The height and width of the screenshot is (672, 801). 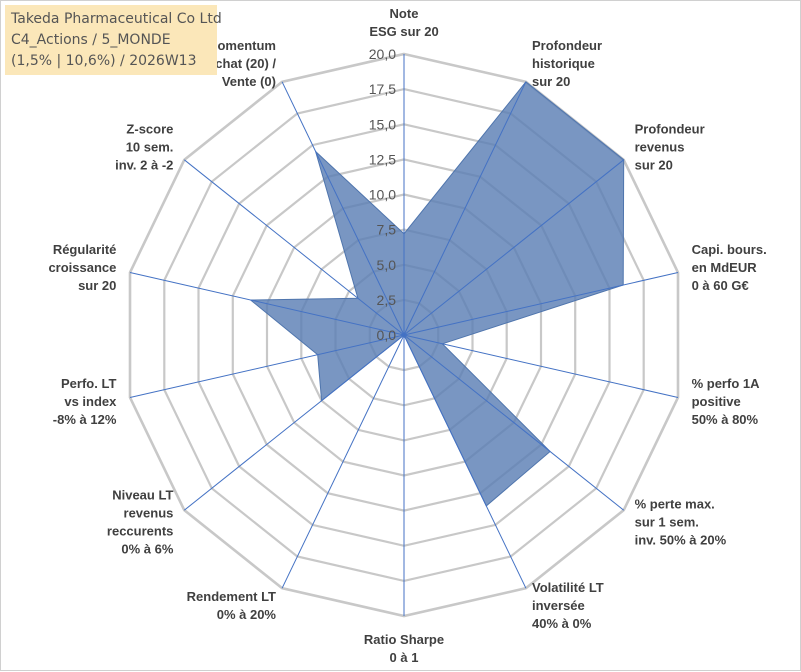 What do you see at coordinates (144, 146) in the screenshot?
I see `axis-category-label: Z-score 10 sem. inv. 2 à -2` at bounding box center [144, 146].